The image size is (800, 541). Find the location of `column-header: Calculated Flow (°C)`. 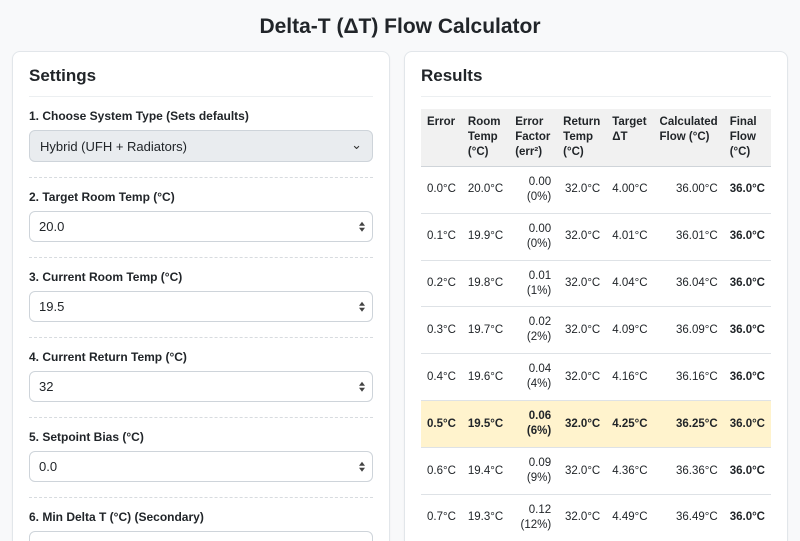

column-header: Calculated Flow (°C) is located at coordinates (688, 138).